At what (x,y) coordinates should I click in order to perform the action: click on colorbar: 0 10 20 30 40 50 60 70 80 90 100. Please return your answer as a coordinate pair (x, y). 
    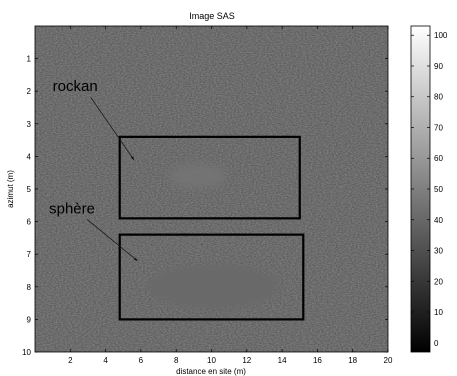
    Looking at the image, I should click on (429, 189).